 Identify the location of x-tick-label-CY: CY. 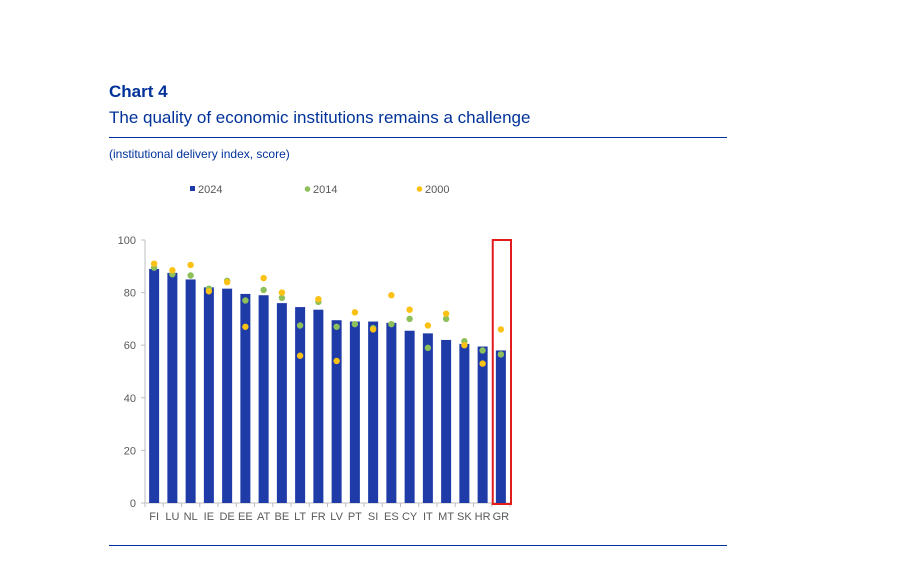
(410, 517).